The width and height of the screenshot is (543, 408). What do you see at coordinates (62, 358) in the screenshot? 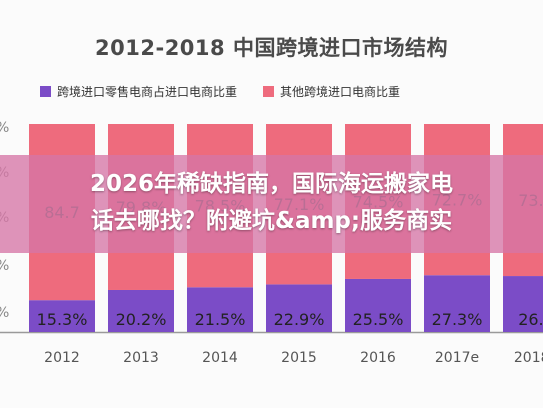
I see `x-tick-2012: 2012` at bounding box center [62, 358].